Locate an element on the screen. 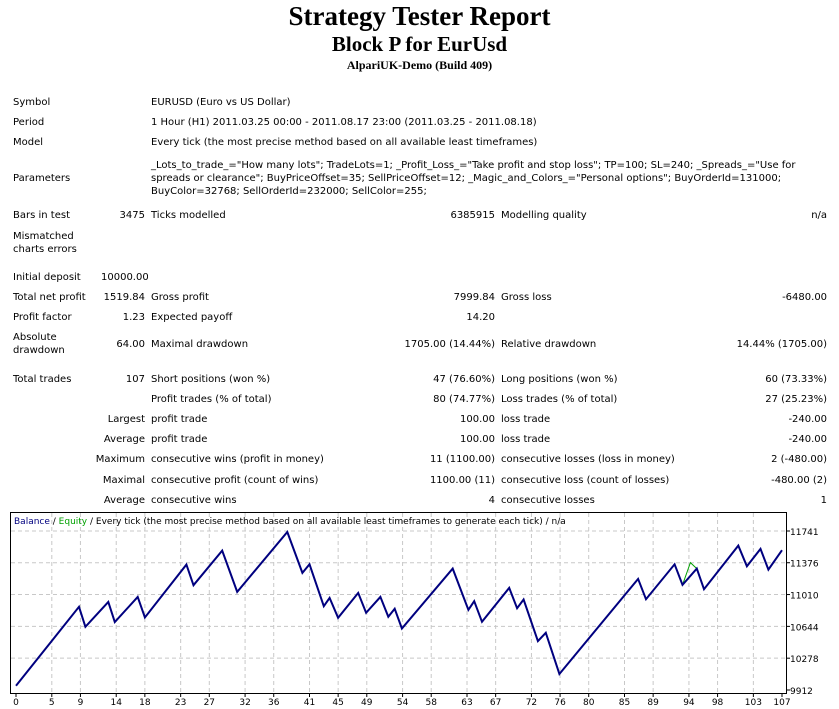  label: Average is located at coordinates (124, 500).